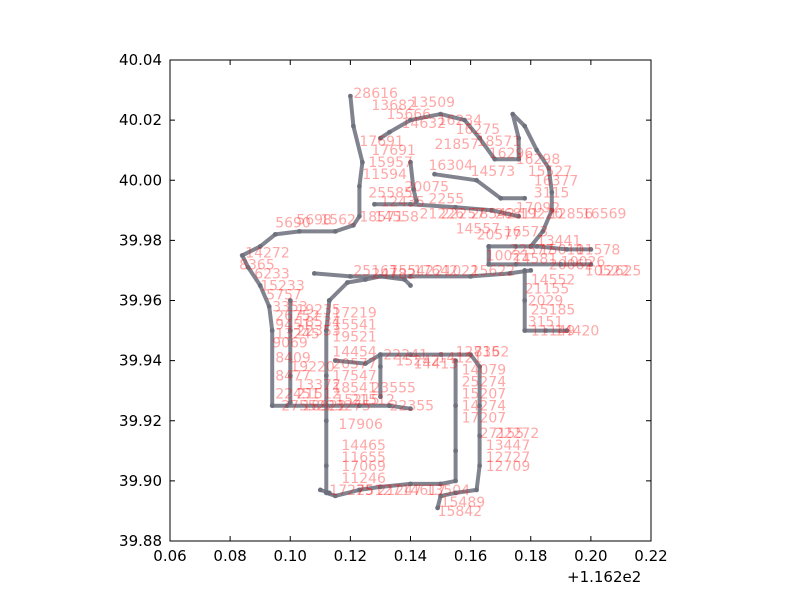 The width and height of the screenshot is (800, 600). Describe the element at coordinates (229, 556) in the screenshot. I see `x-tick-label: 0.08` at that location.